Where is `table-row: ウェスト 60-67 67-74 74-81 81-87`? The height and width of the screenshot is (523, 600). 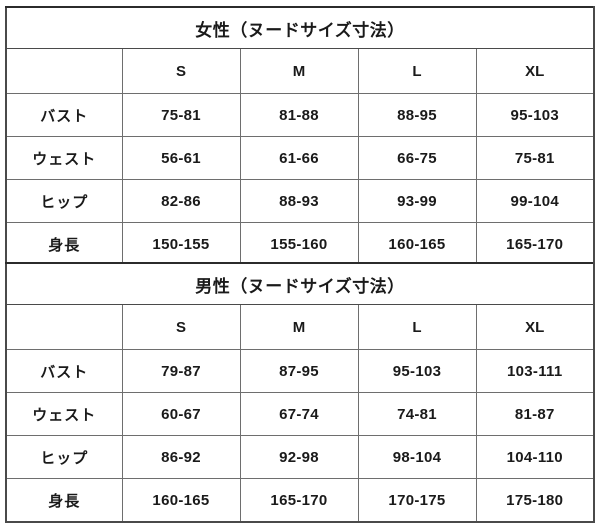
table-row: ウェスト 60-67 67-74 74-81 81-87 is located at coordinates (300, 414).